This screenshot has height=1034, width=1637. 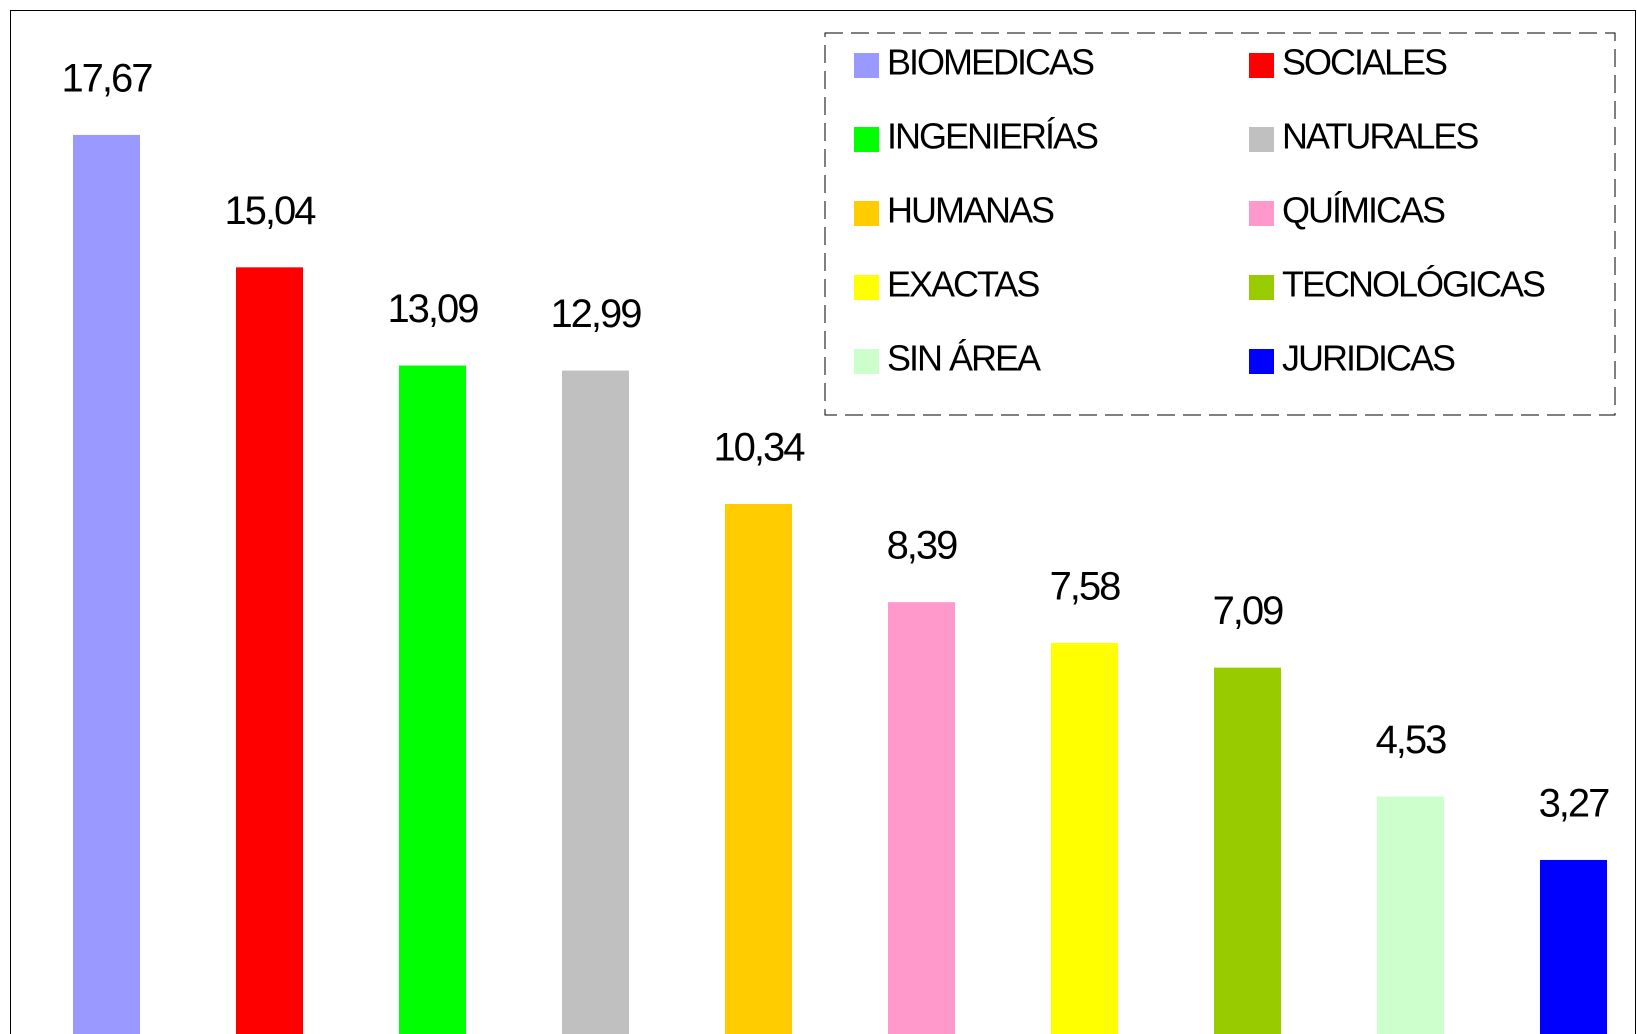 What do you see at coordinates (1574, 804) in the screenshot?
I see `value-label: 3,27` at bounding box center [1574, 804].